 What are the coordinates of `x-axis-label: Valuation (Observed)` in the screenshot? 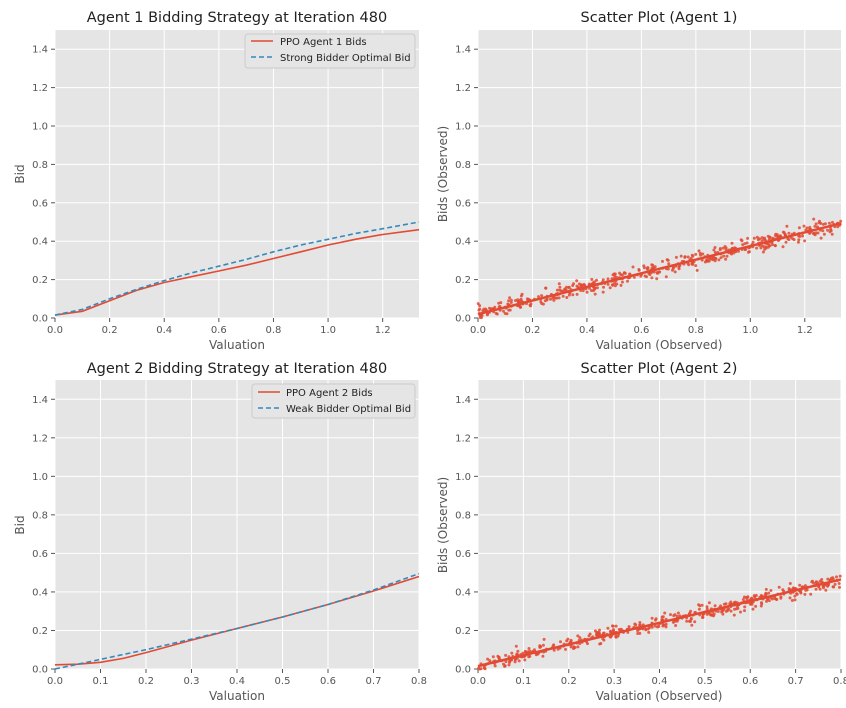 It's located at (659, 345).